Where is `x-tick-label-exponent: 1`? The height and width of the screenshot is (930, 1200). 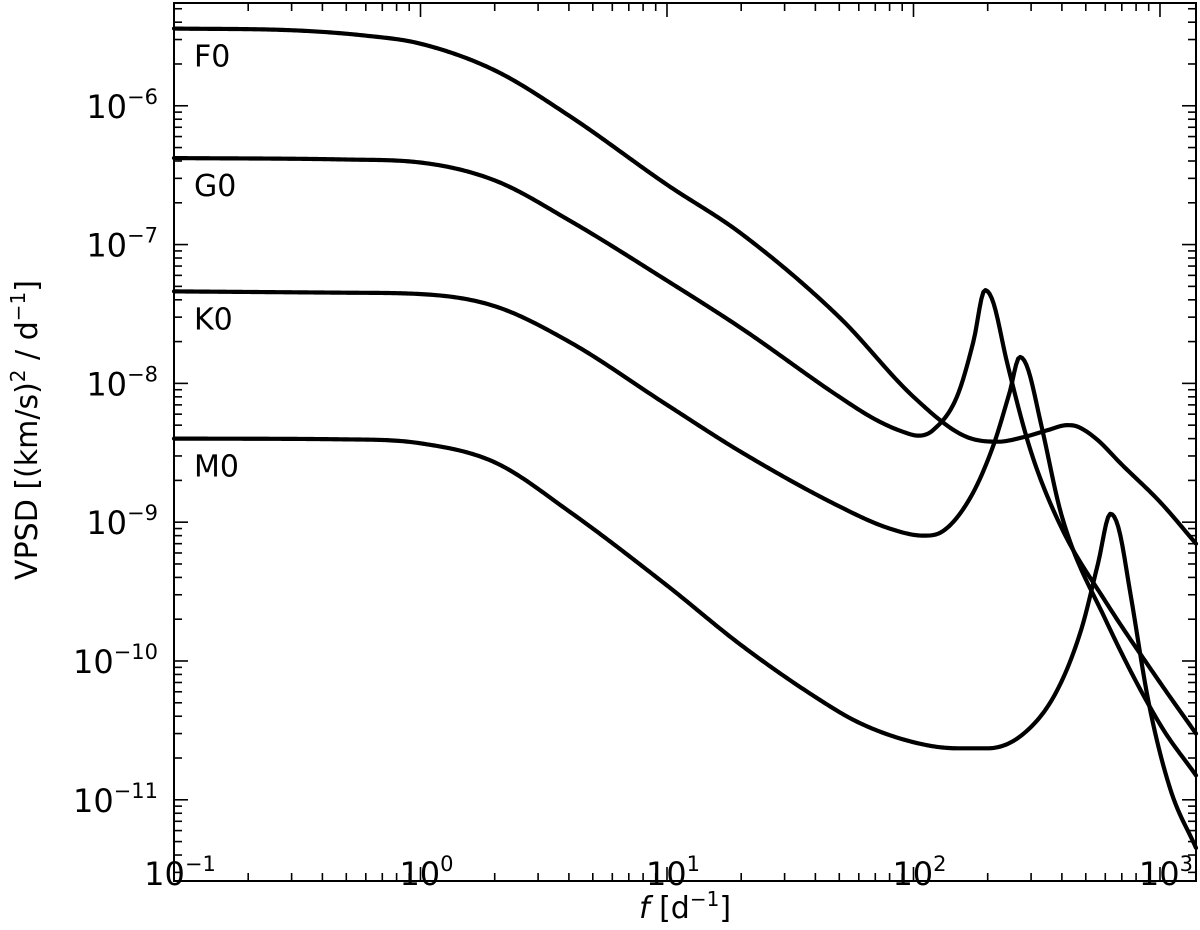 x-tick-label-exponent: 1 is located at coordinates (693, 864).